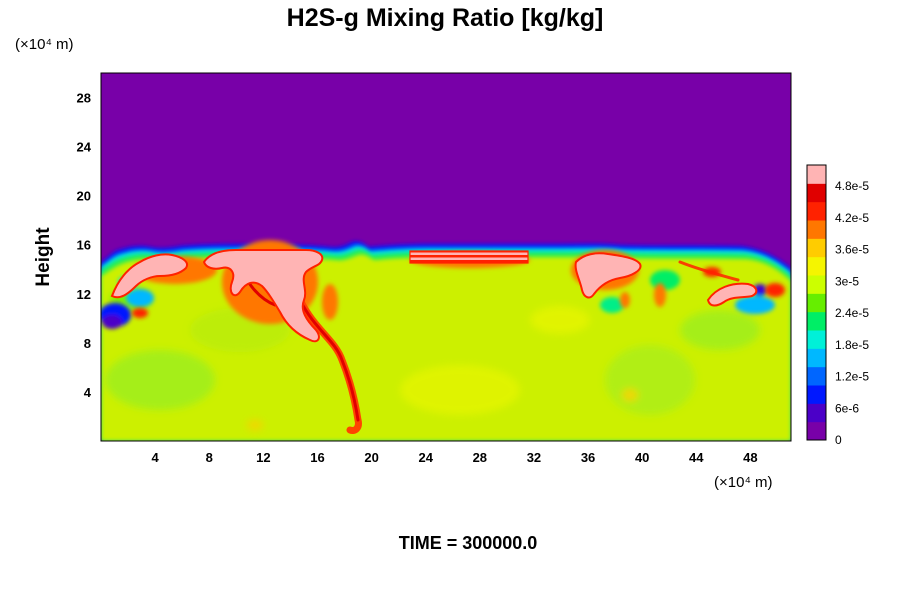 The height and width of the screenshot is (600, 900). What do you see at coordinates (534, 457) in the screenshot?
I see `x-tick-label: 32` at bounding box center [534, 457].